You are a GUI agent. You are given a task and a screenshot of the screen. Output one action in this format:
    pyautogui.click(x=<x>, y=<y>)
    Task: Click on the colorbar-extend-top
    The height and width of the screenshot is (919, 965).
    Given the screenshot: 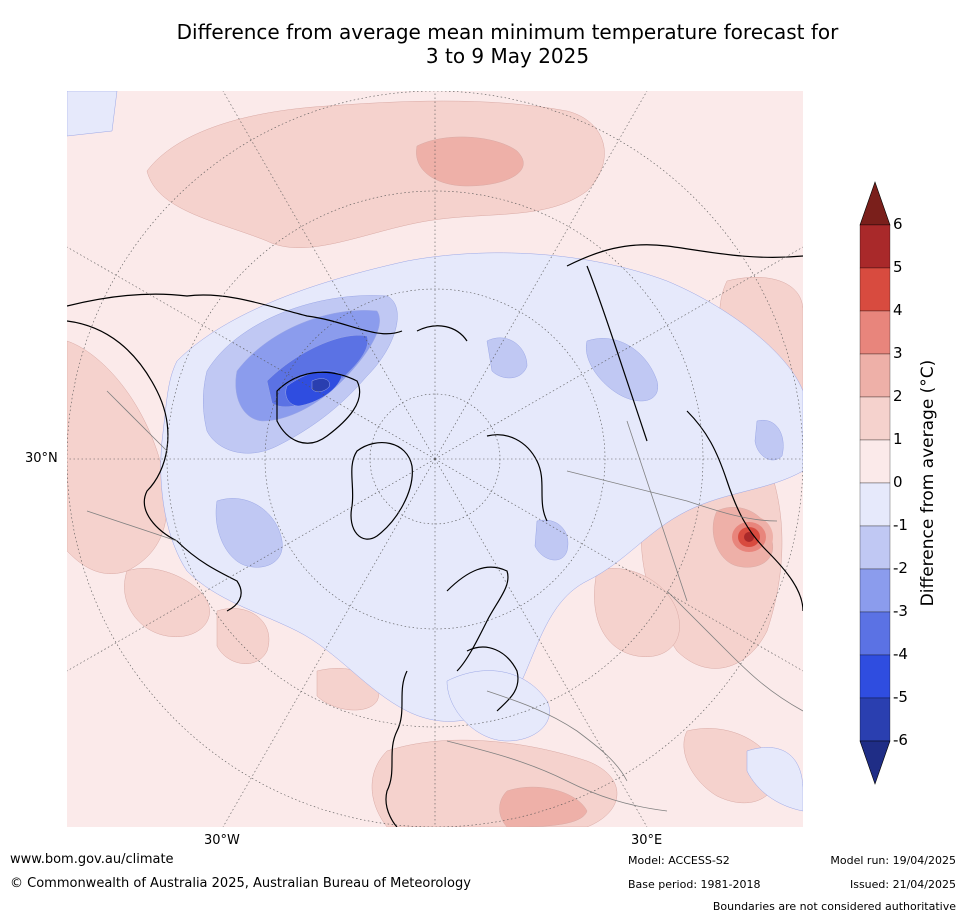 What is the action you would take?
    pyautogui.click(x=875, y=203)
    